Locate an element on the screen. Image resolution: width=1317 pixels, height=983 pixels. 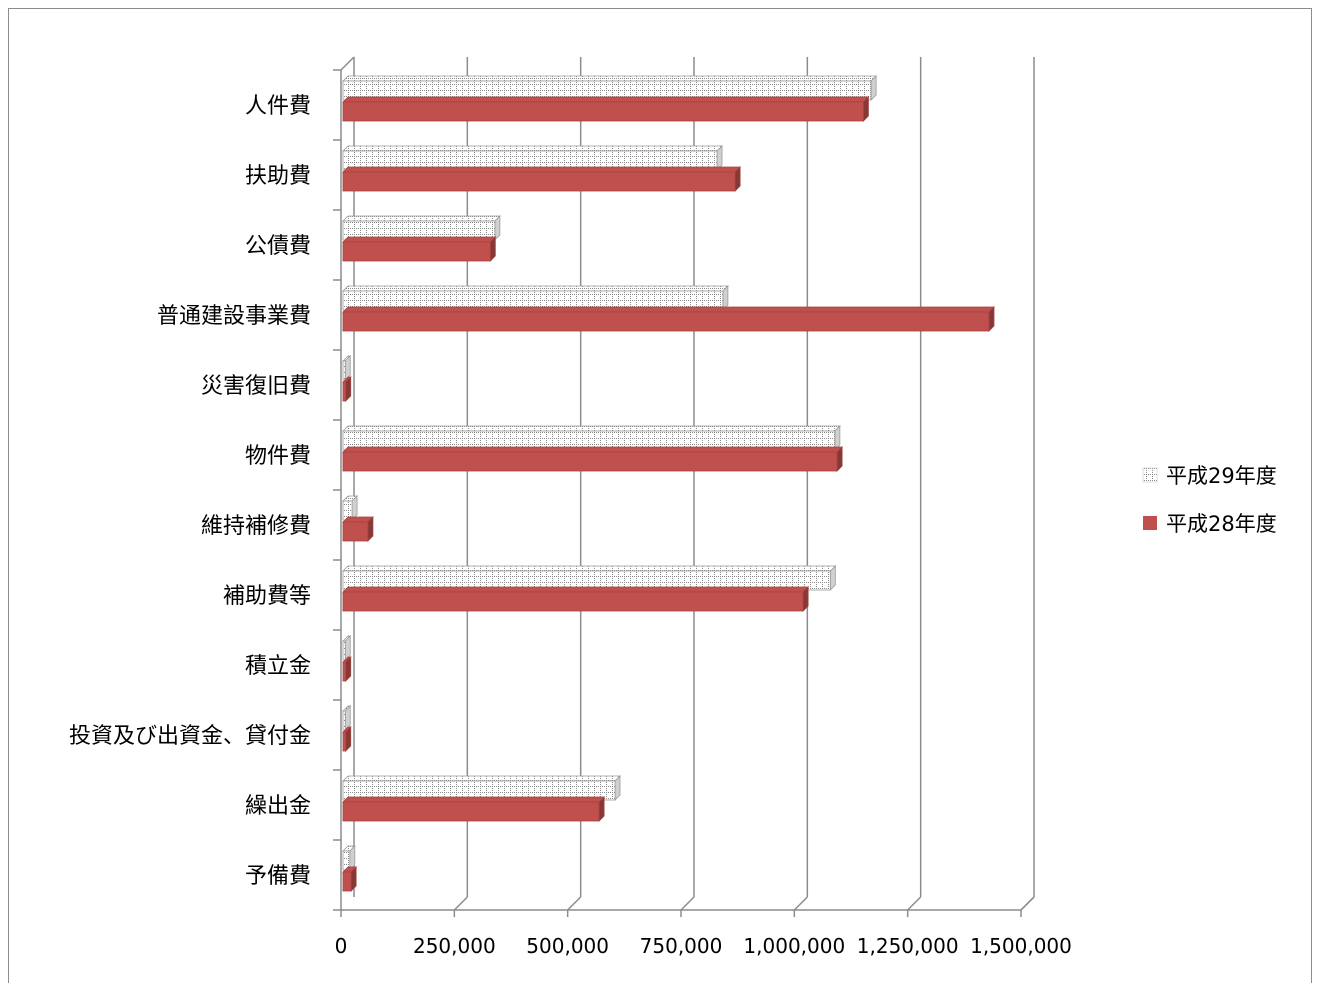
category-label: 予備費 is located at coordinates (278, 876).